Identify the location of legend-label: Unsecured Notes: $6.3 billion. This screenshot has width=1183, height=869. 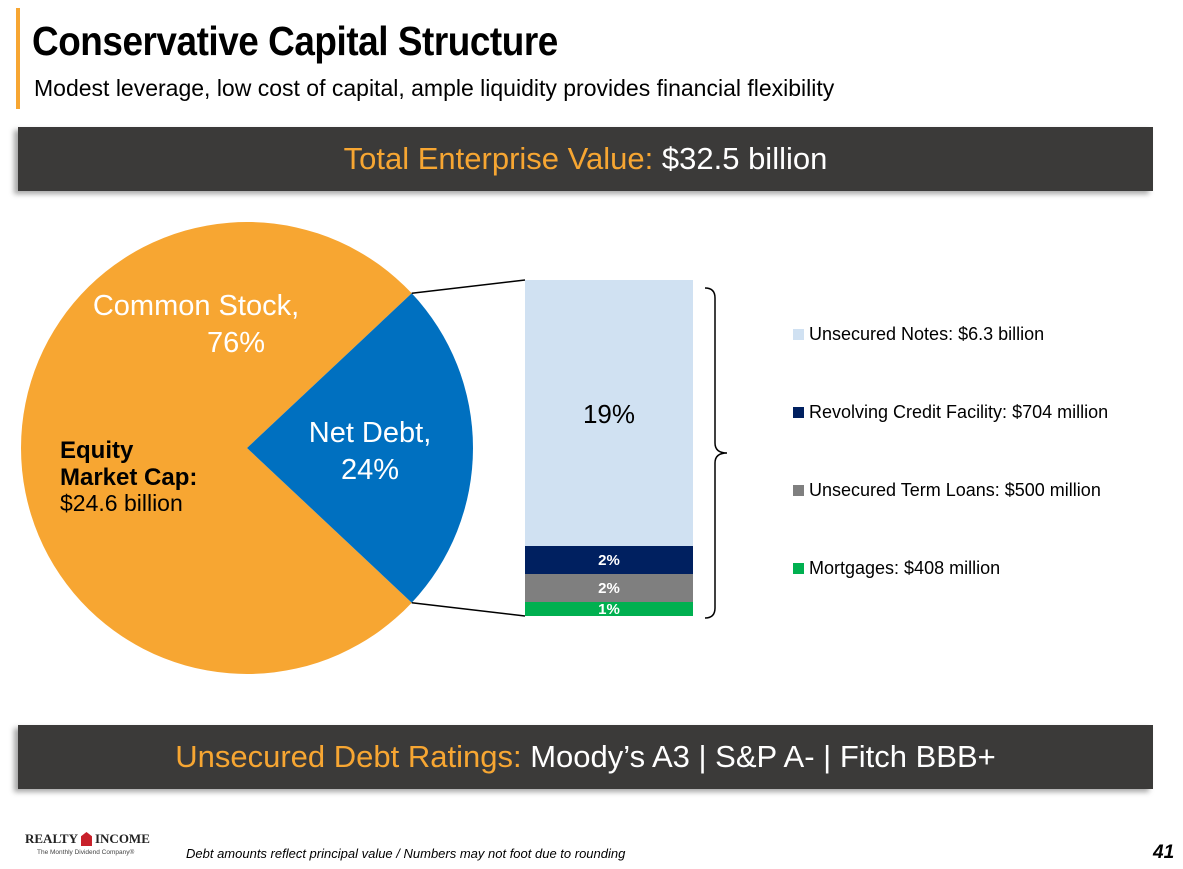
(927, 334).